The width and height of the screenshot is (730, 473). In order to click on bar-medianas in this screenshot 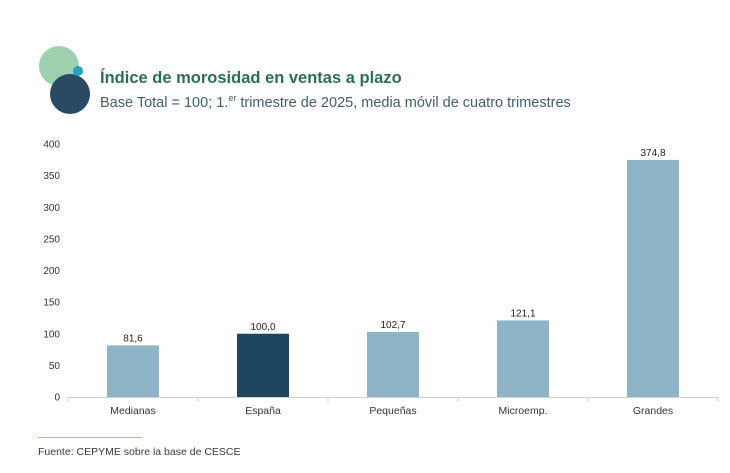, I will do `click(133, 371)`.